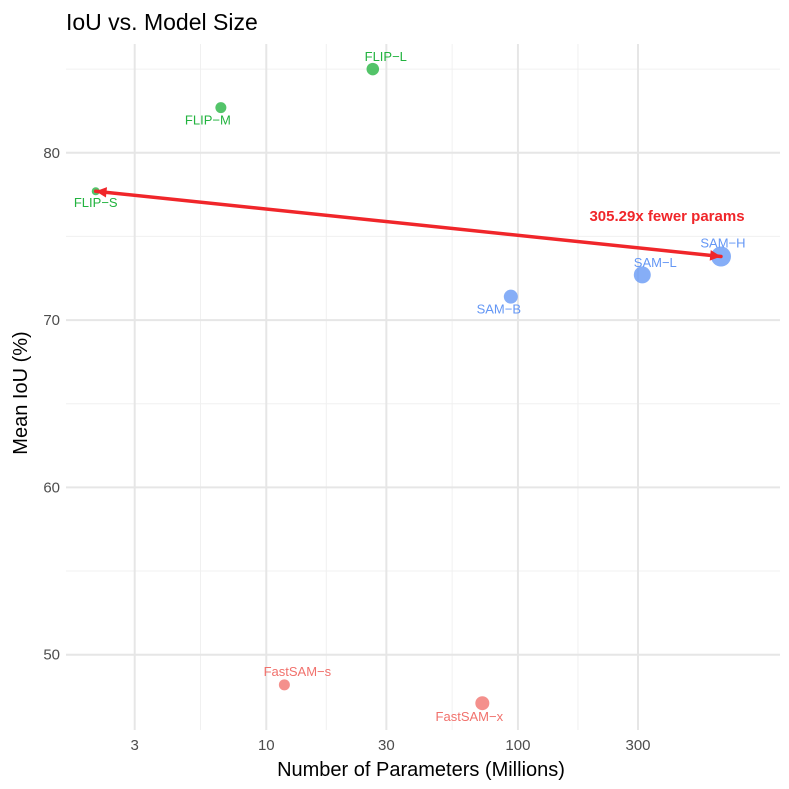  Describe the element at coordinates (51, 153) in the screenshot. I see `y-tick-label: 80` at that location.